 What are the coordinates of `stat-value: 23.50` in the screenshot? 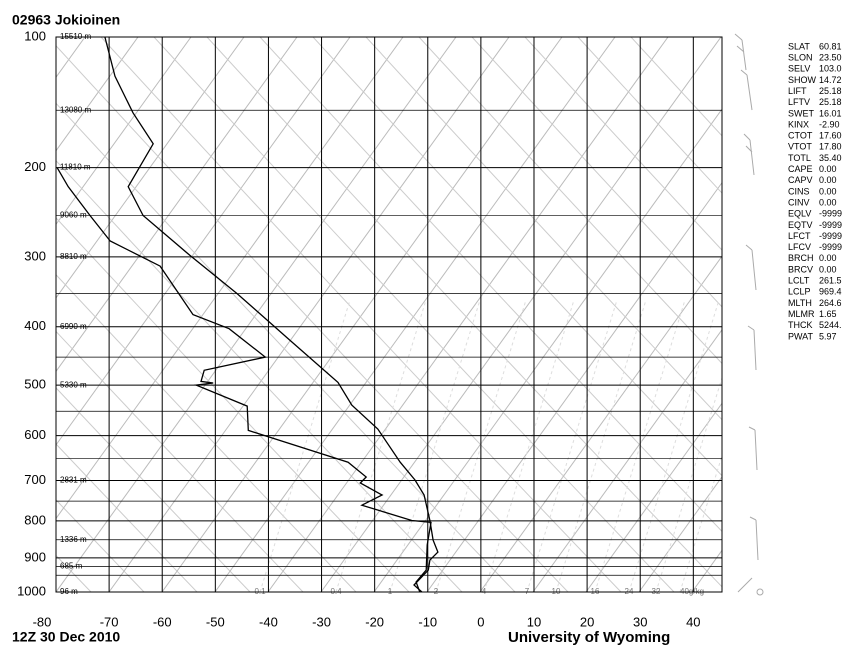 It's located at (830, 58).